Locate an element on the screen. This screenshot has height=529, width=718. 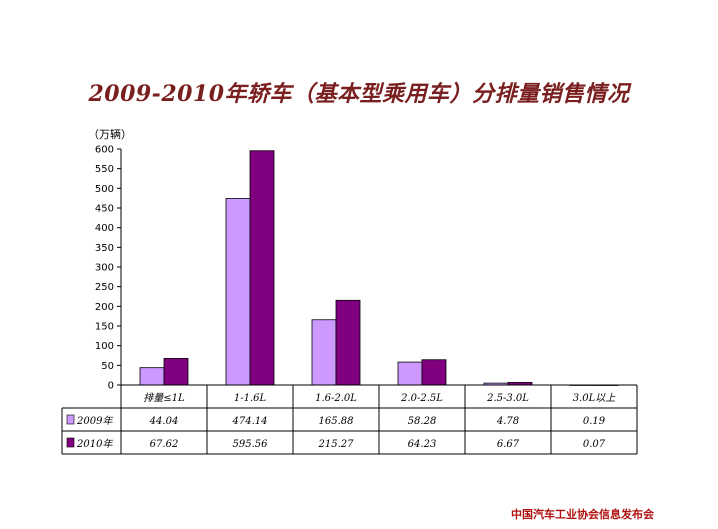
y-tick-label: 150 is located at coordinates (104, 327).